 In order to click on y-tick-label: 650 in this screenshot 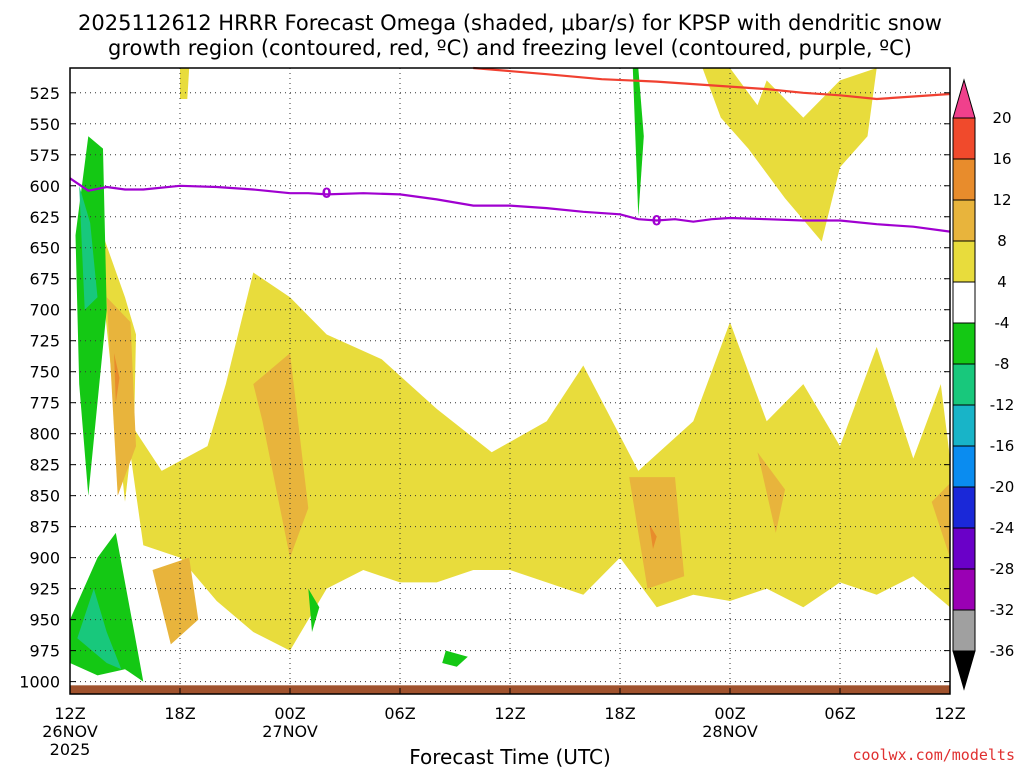, I will do `click(44, 248)`.